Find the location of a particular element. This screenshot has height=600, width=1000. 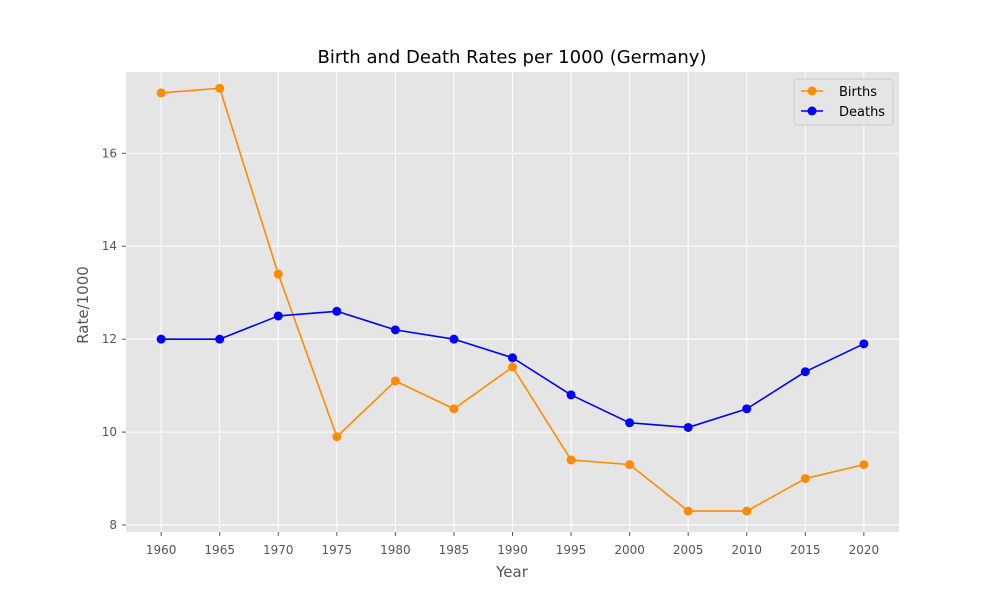

x-tick-label: 1995 is located at coordinates (571, 550).